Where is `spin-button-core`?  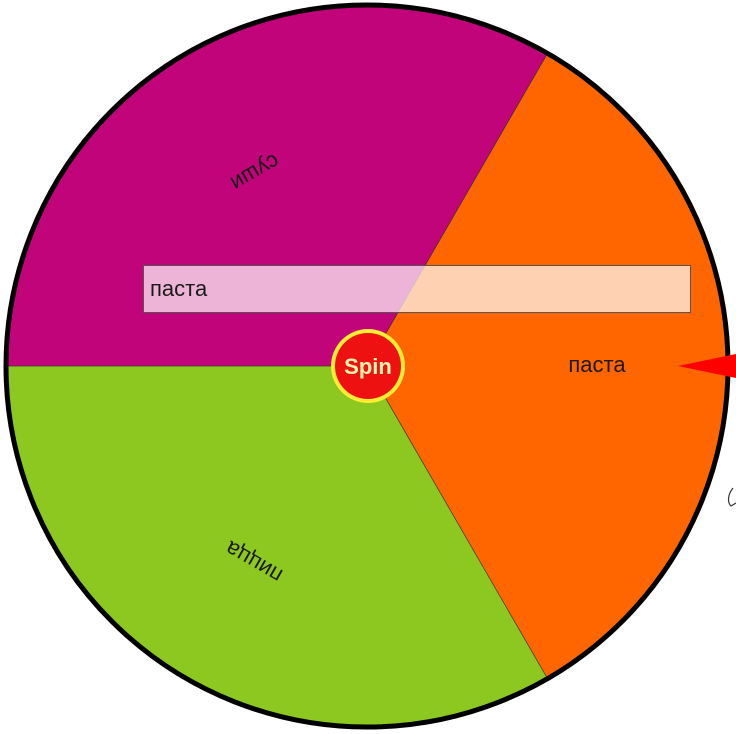 spin-button-core is located at coordinates (368, 366).